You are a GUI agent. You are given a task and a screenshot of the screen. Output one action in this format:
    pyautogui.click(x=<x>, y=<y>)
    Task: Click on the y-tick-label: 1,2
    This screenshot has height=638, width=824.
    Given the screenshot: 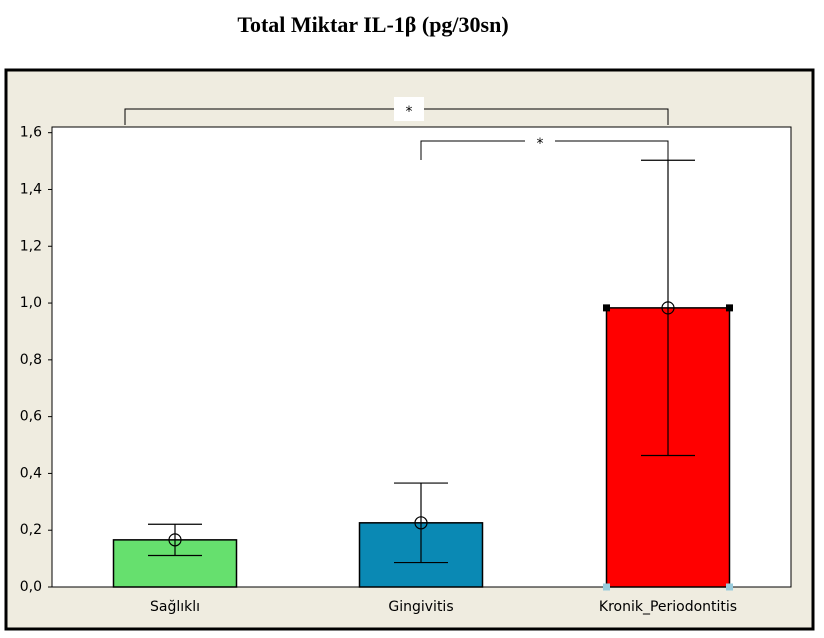 What is the action you would take?
    pyautogui.click(x=31, y=246)
    